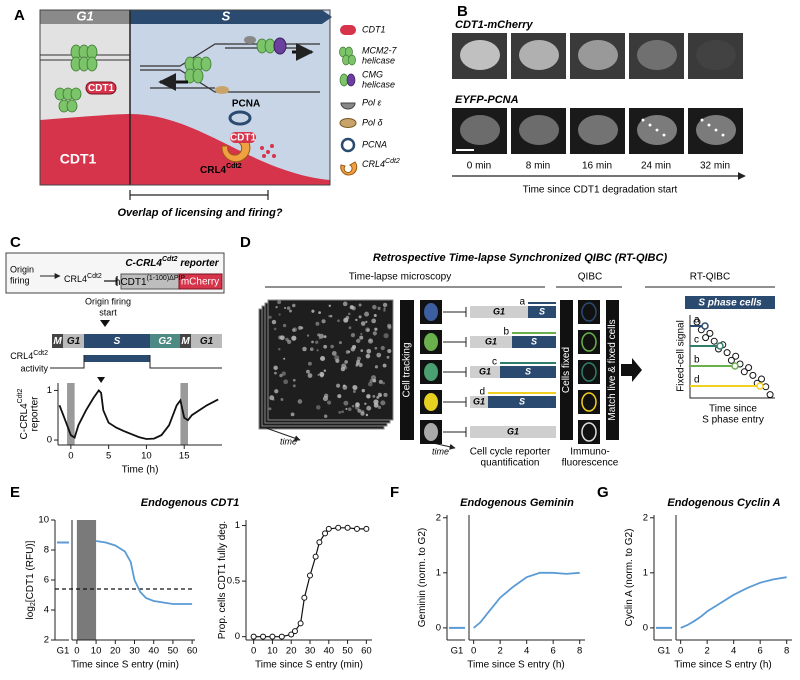 The height and width of the screenshot is (680, 800). Describe the element at coordinates (506, 332) in the screenshot. I see `track-letter: b` at that location.